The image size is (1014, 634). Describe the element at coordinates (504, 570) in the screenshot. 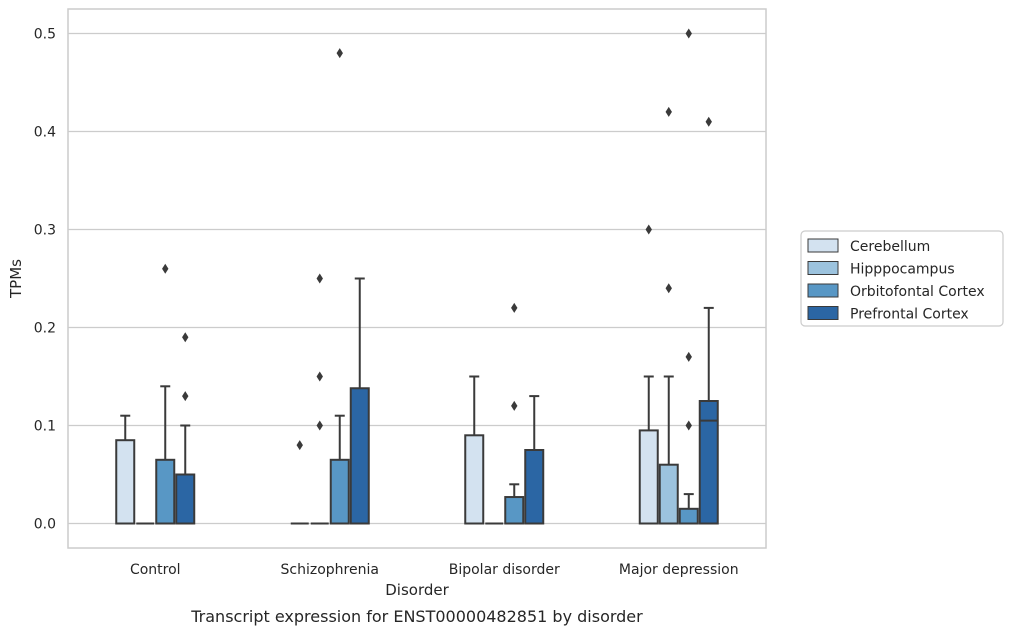

I see `x-tick-label: Bipolar disorder` at that location.